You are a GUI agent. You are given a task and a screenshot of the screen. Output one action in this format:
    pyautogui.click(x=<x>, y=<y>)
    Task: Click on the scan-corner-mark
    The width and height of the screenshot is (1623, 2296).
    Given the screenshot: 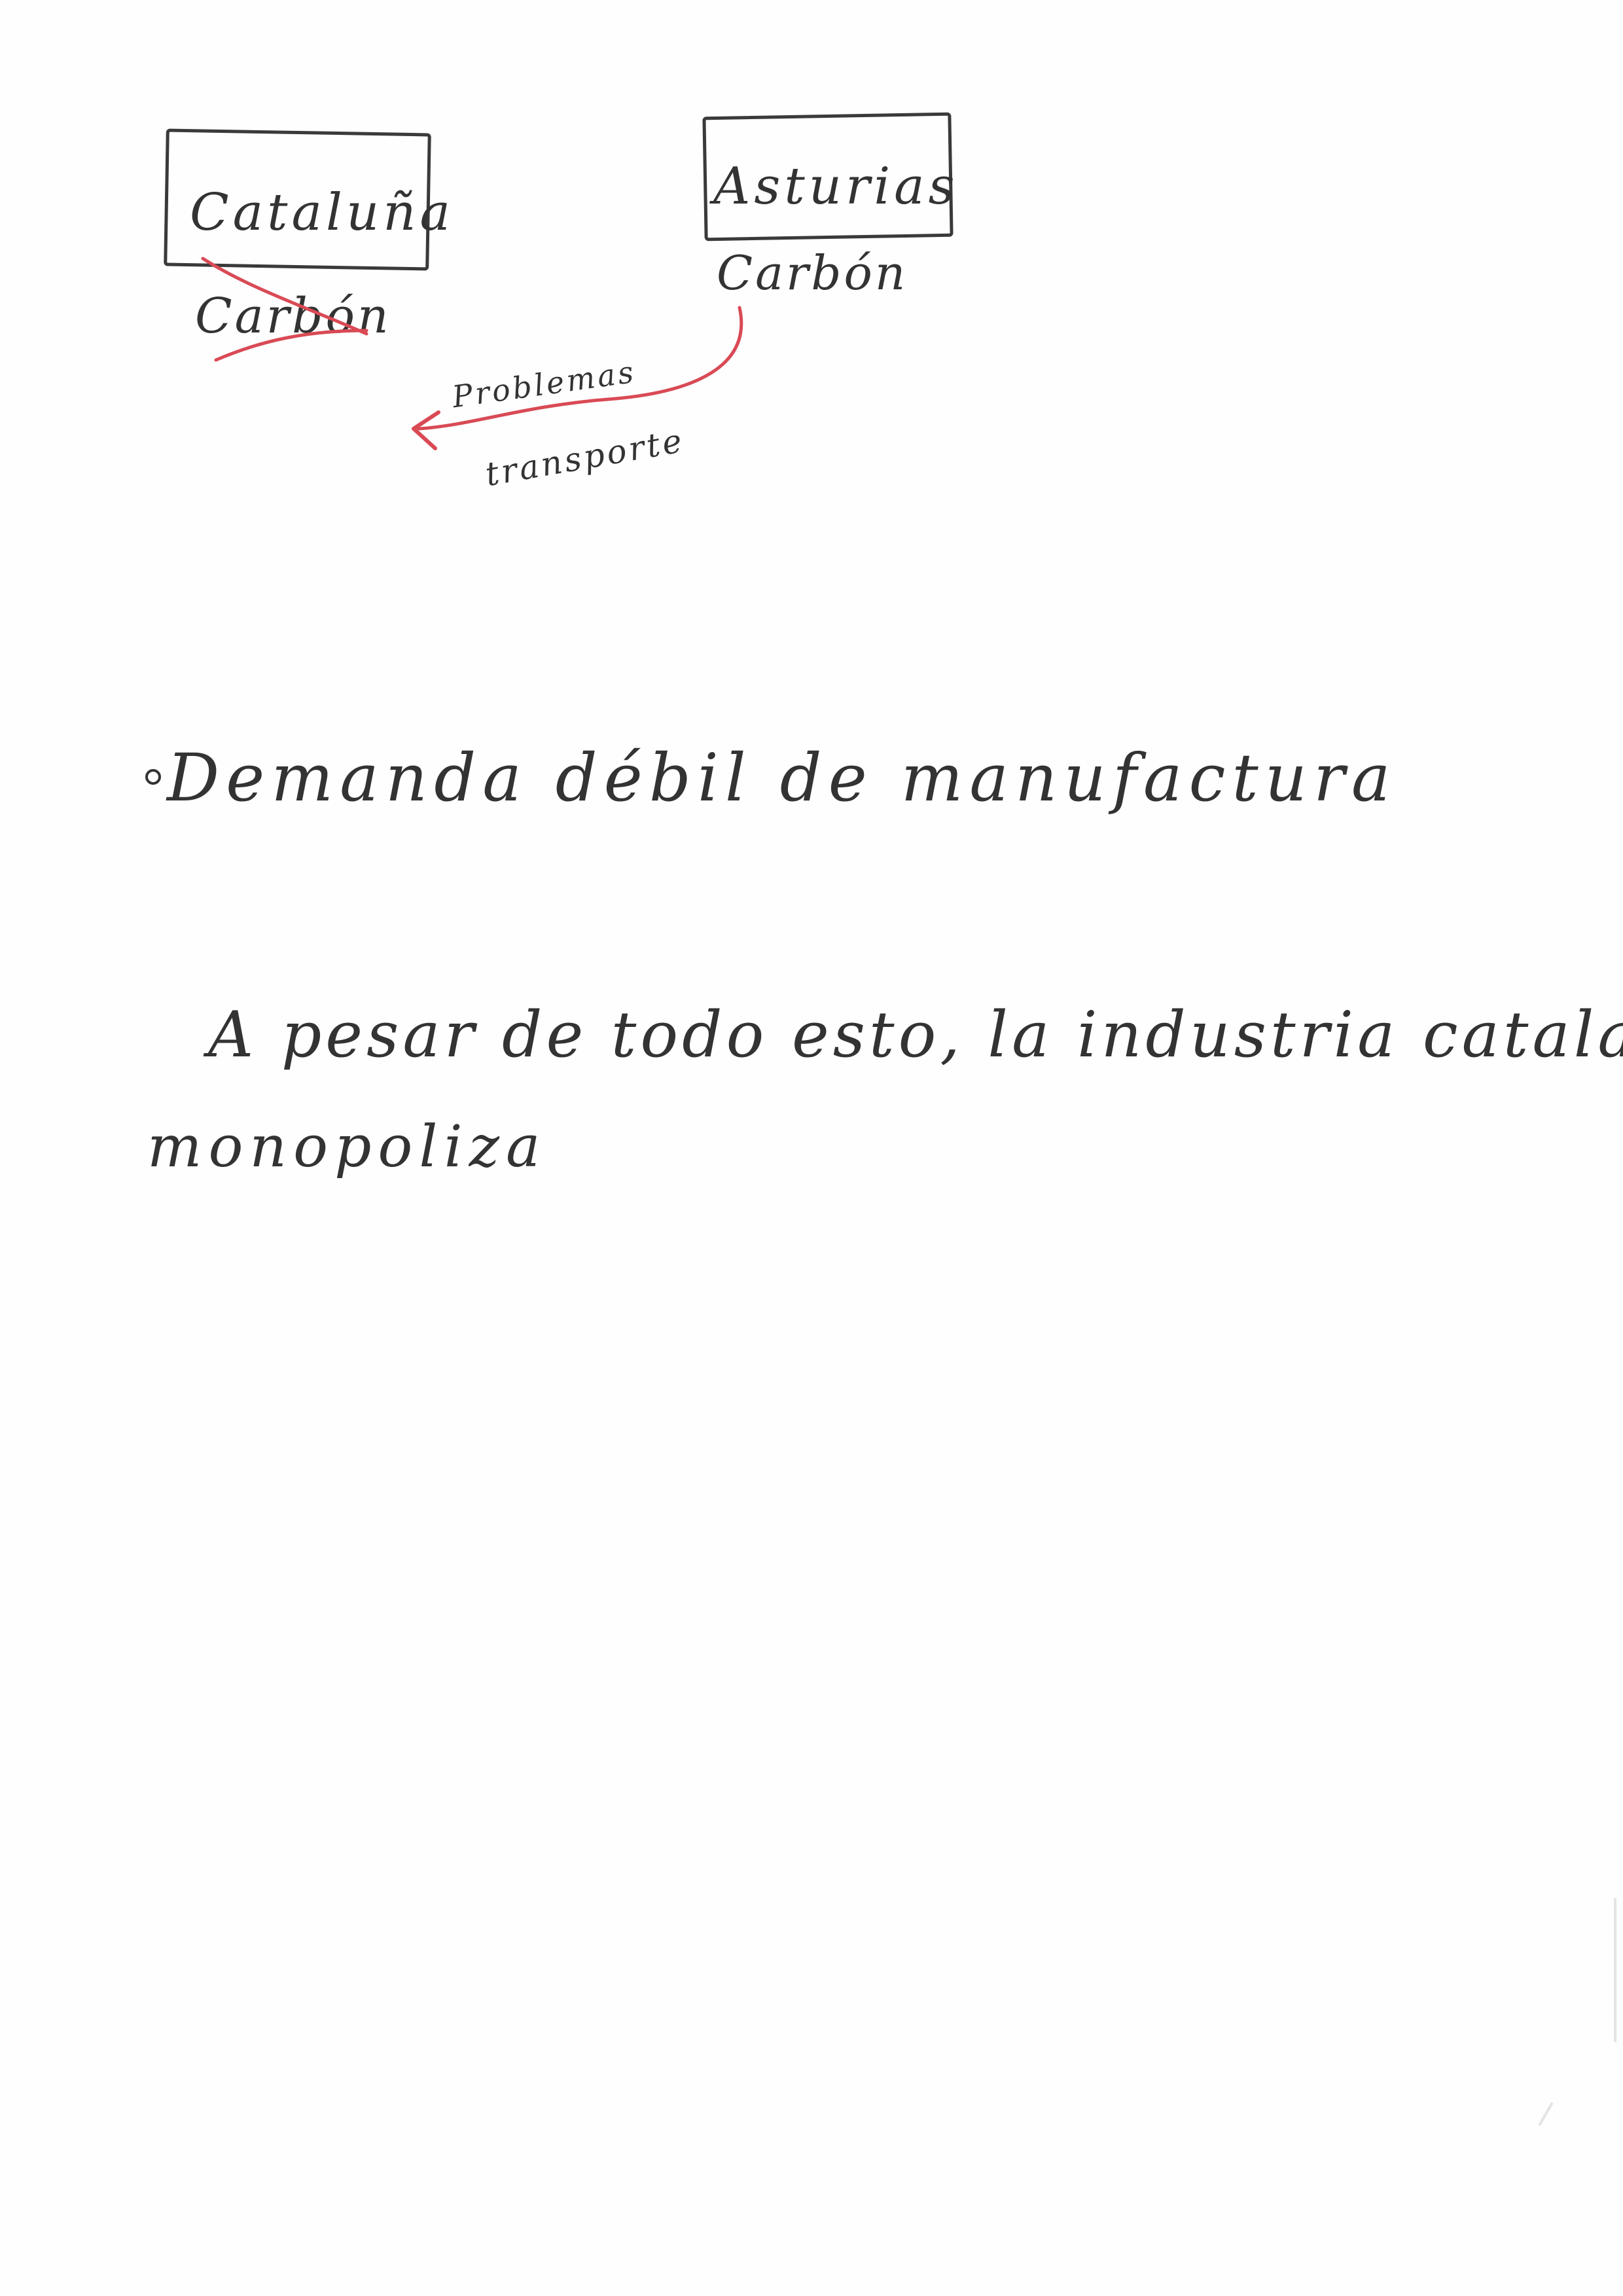 What is the action you would take?
    pyautogui.click(x=1546, y=2114)
    